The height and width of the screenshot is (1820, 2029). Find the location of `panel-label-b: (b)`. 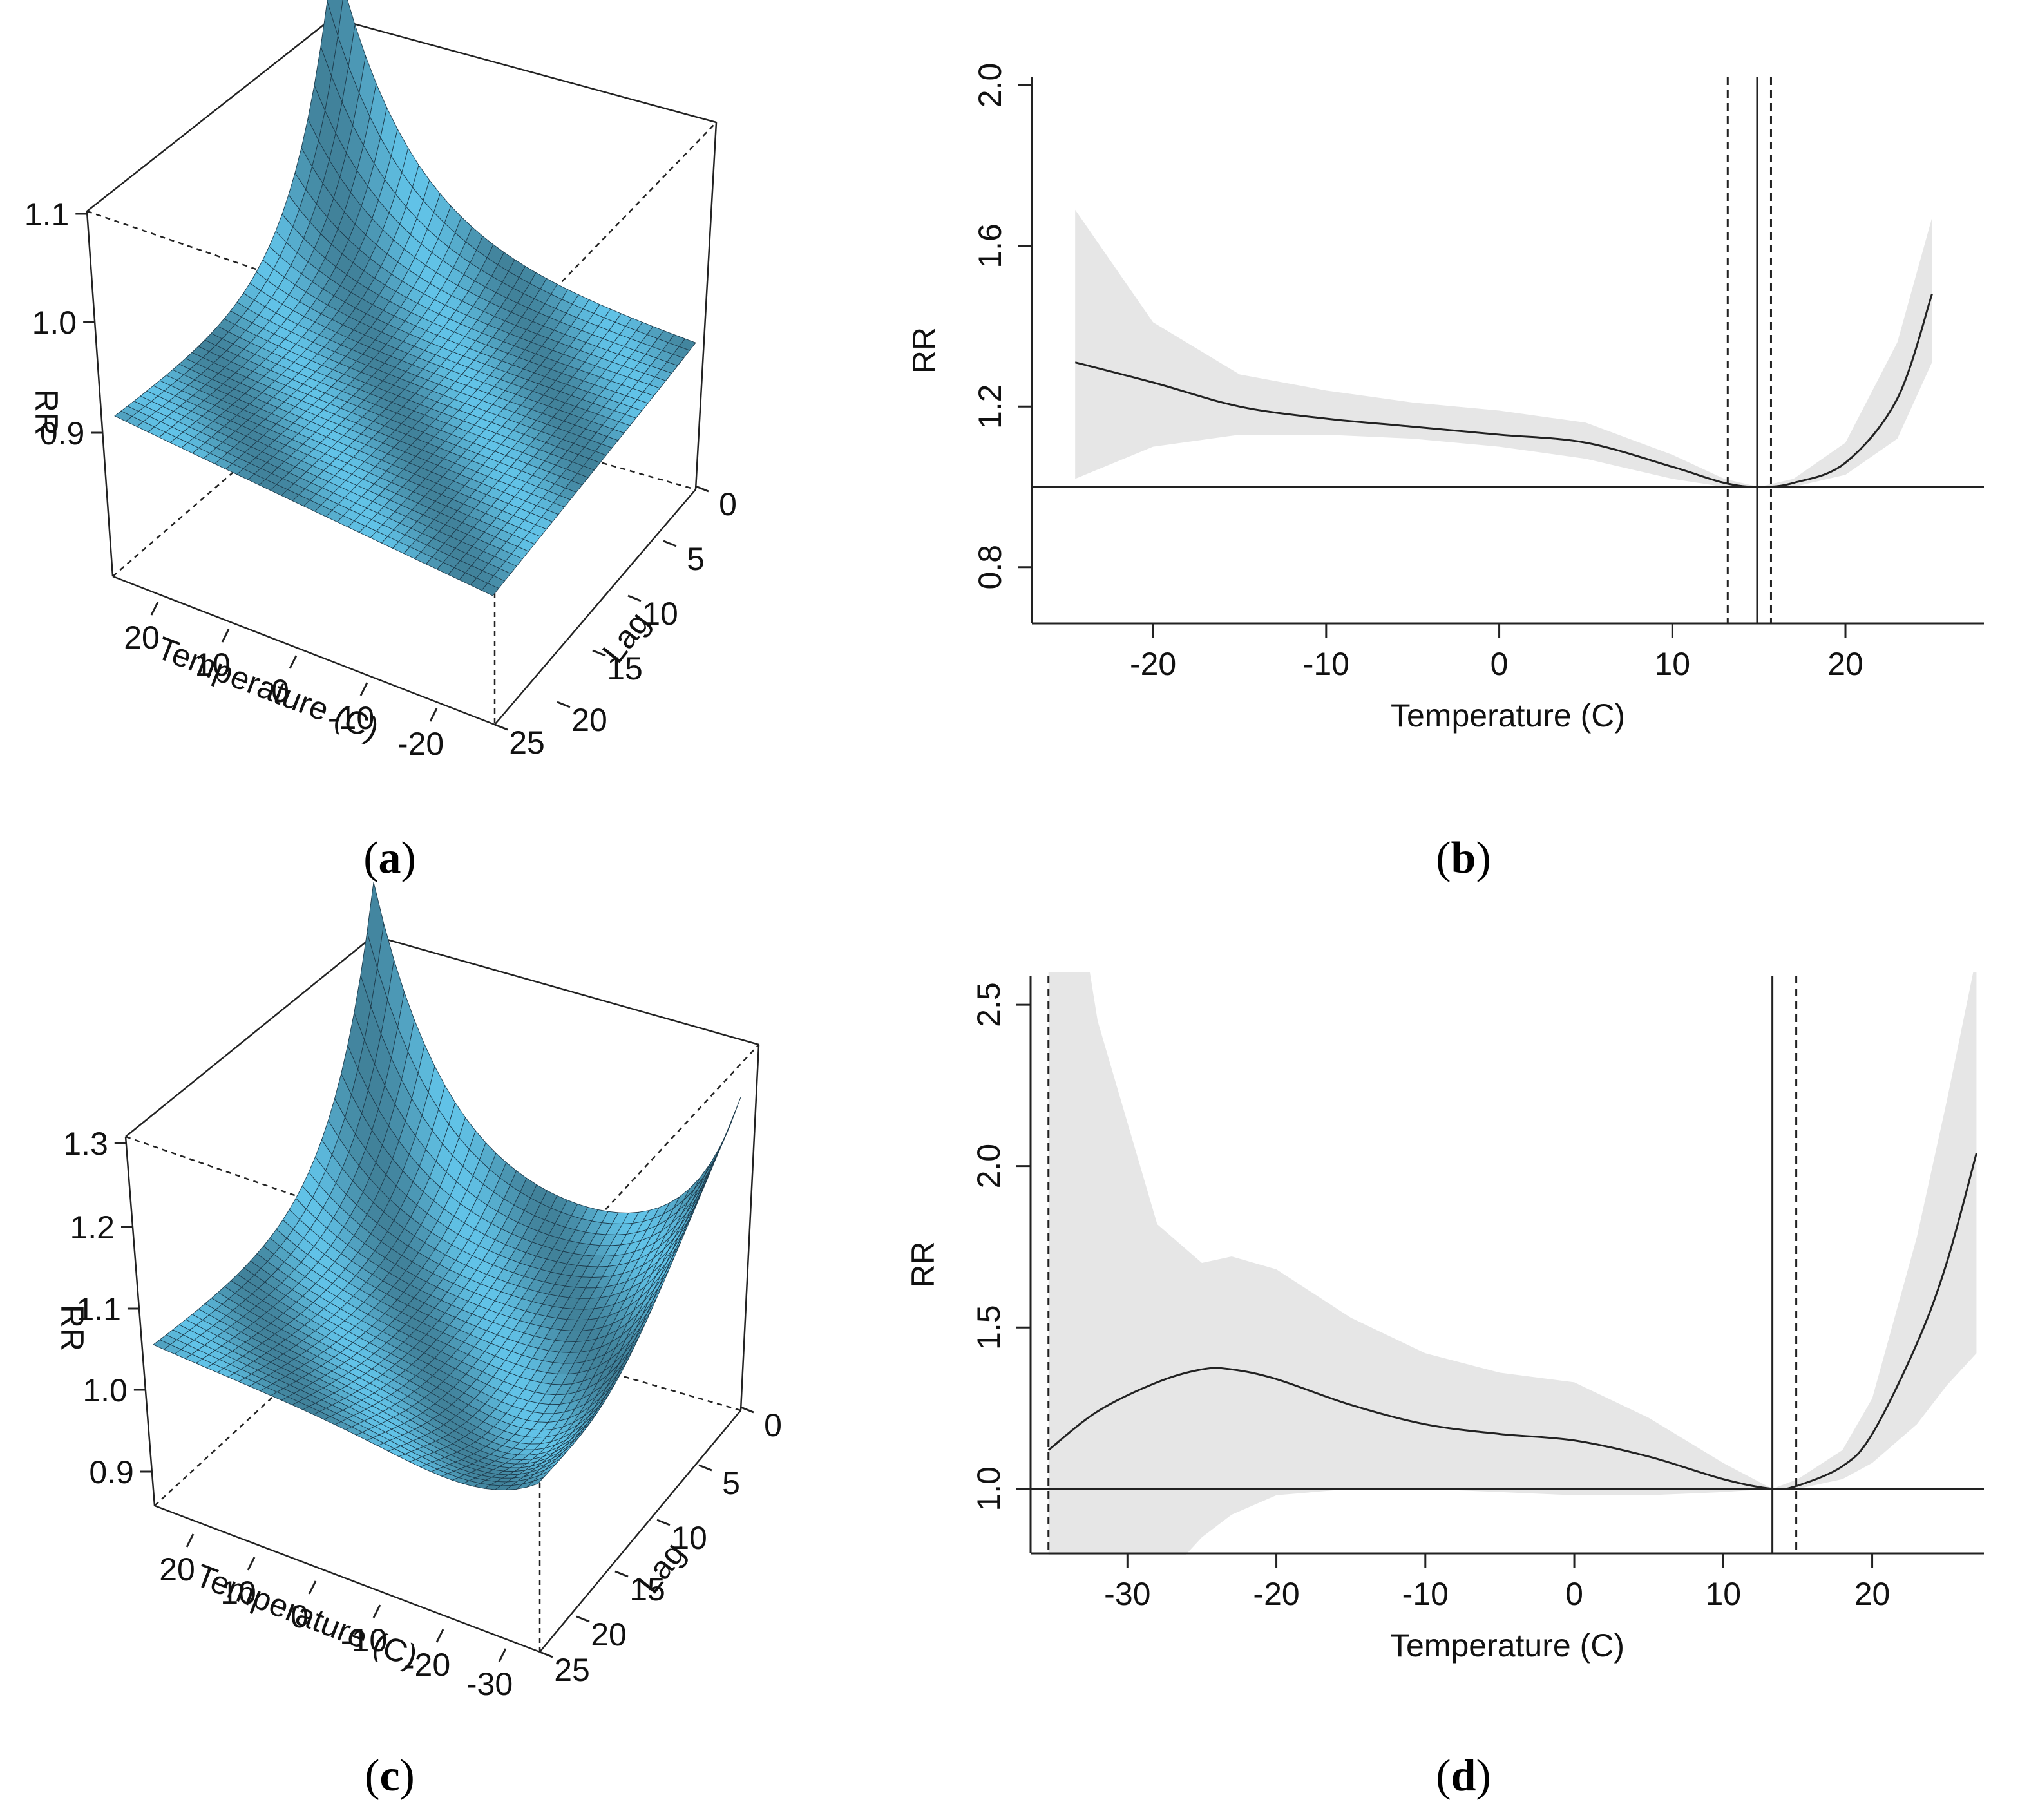

panel-label-b: (b) is located at coordinates (1463, 858).